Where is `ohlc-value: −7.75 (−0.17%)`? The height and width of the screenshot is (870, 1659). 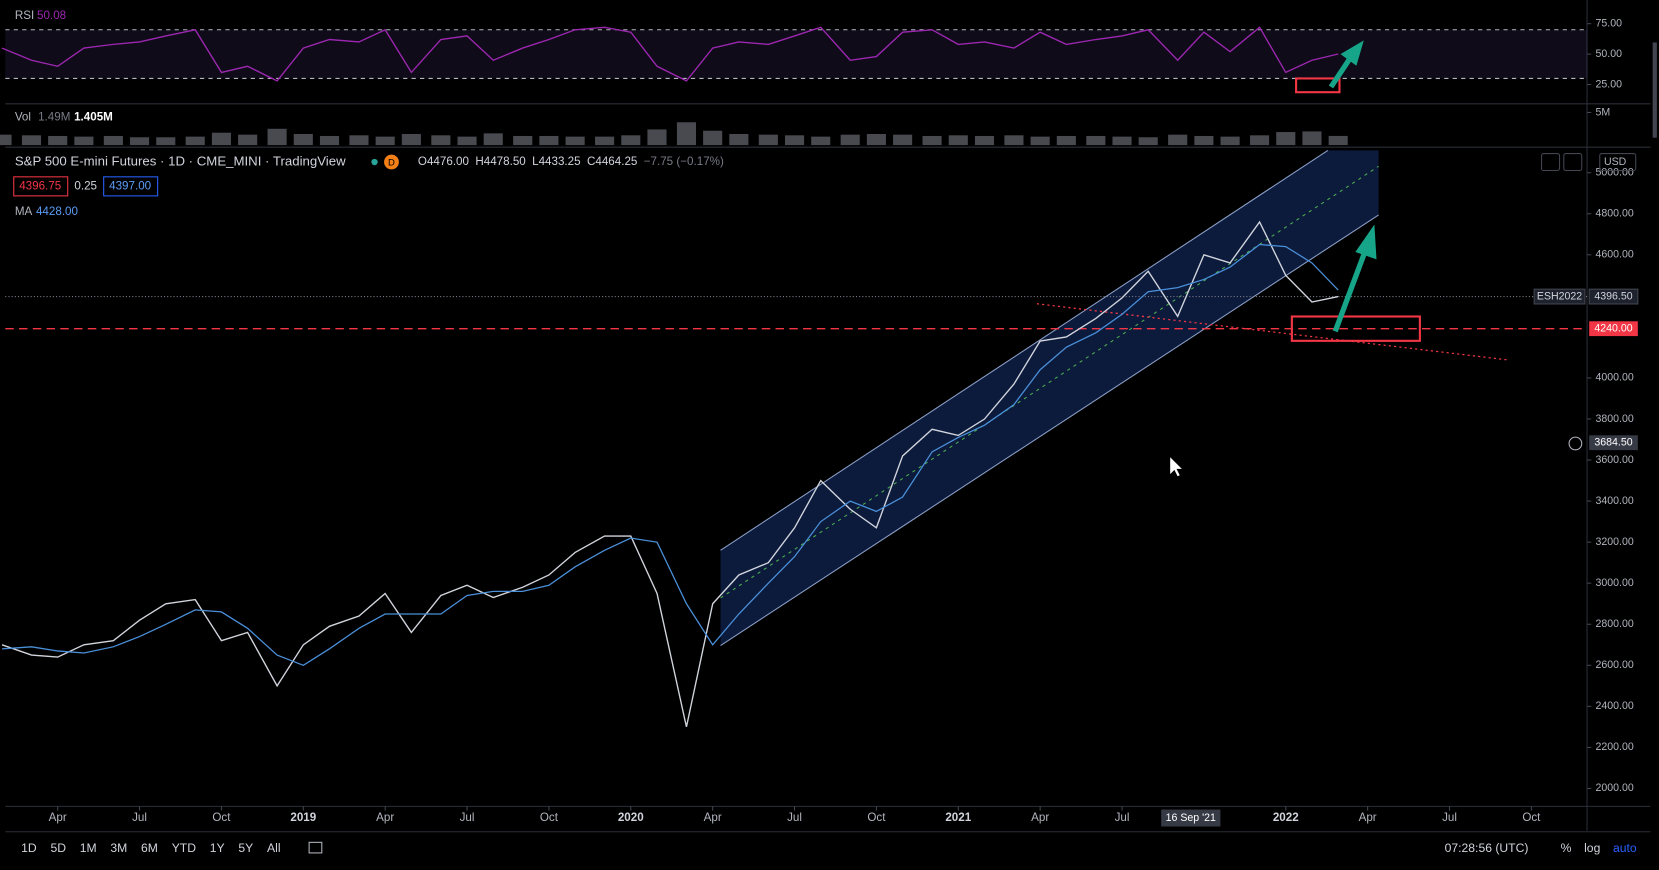 ohlc-value: −7.75 (−0.17%) is located at coordinates (684, 161).